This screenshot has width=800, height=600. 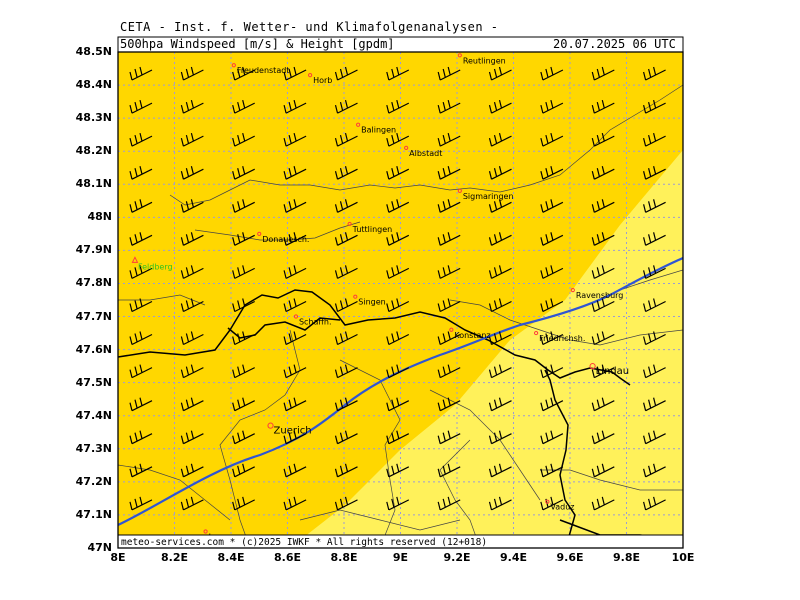 What do you see at coordinates (562, 507) in the screenshot?
I see `city-label: Vaduz` at bounding box center [562, 507].